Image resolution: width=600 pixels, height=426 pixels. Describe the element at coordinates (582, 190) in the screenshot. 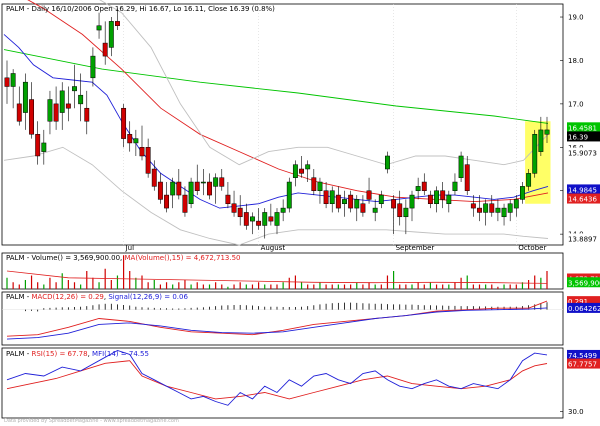

I see `price-value-label: 14.9845` at that location.